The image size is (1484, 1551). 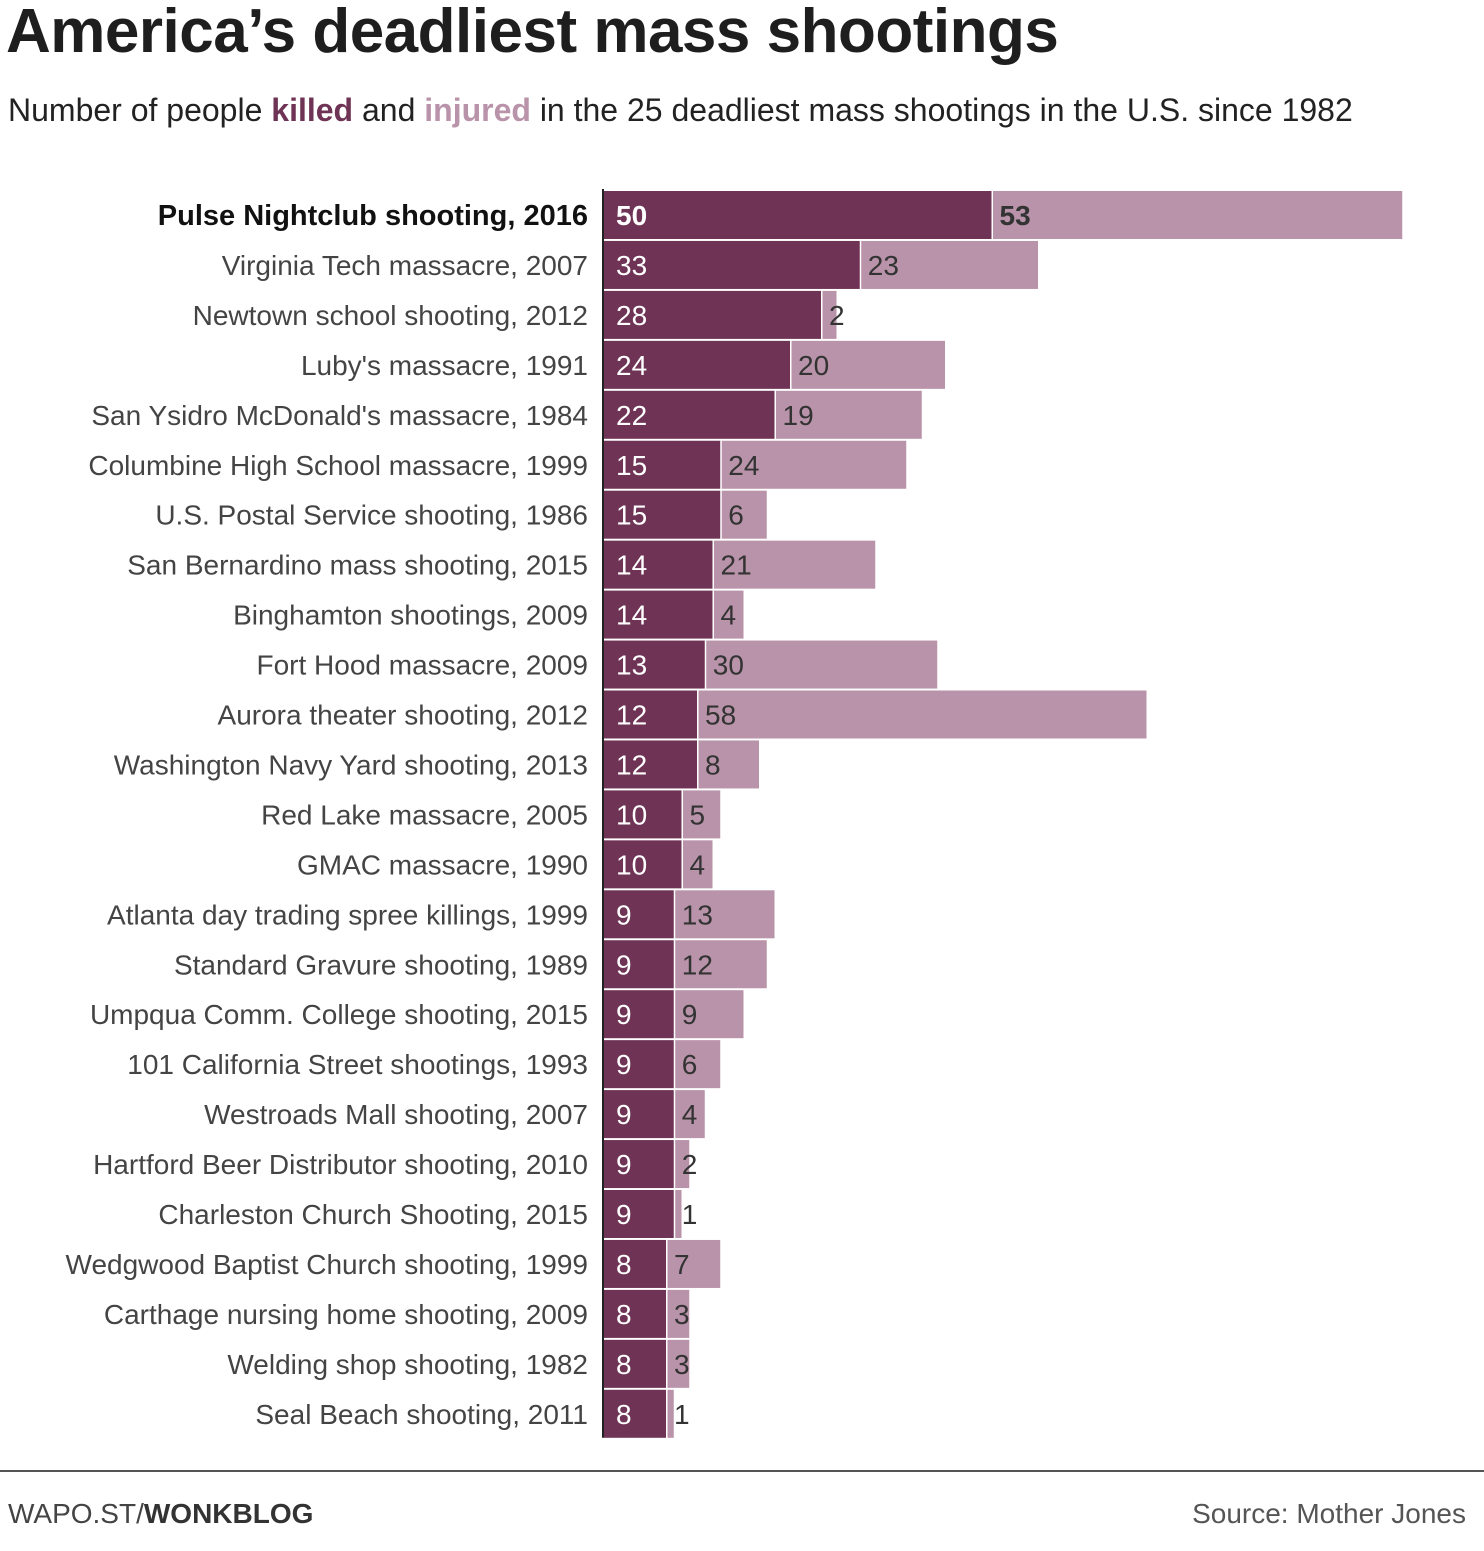 What do you see at coordinates (339, 415) in the screenshot?
I see `category-label: San Ysidro McDonald's massacre, 1984` at bounding box center [339, 415].